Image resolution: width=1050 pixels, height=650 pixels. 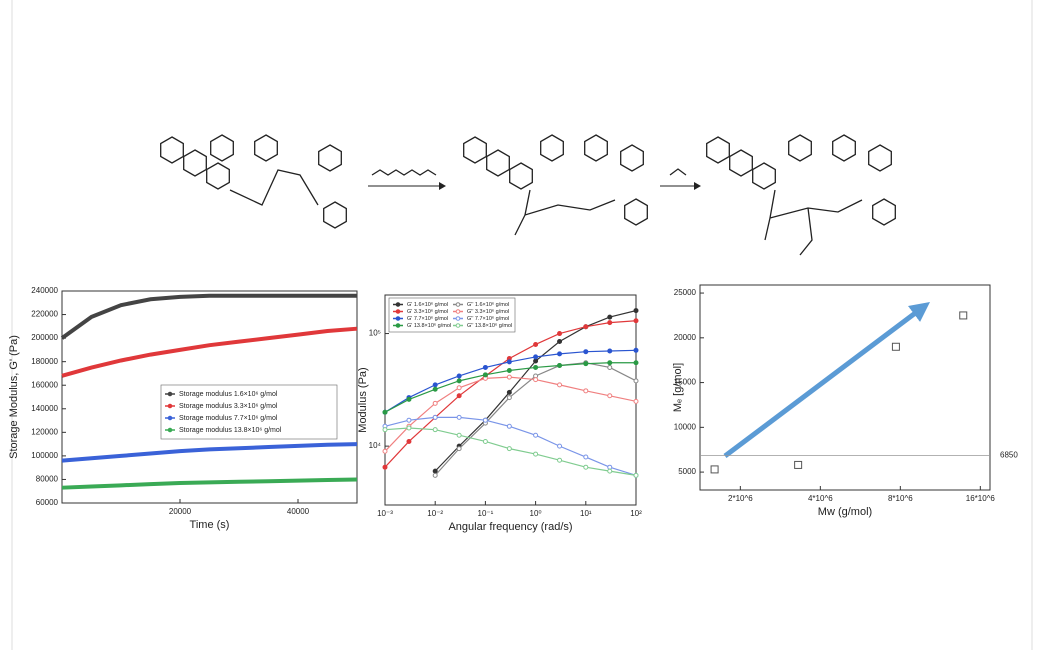 What do you see at coordinates (452, 315) in the screenshot?
I see `legend-box` at bounding box center [452, 315].